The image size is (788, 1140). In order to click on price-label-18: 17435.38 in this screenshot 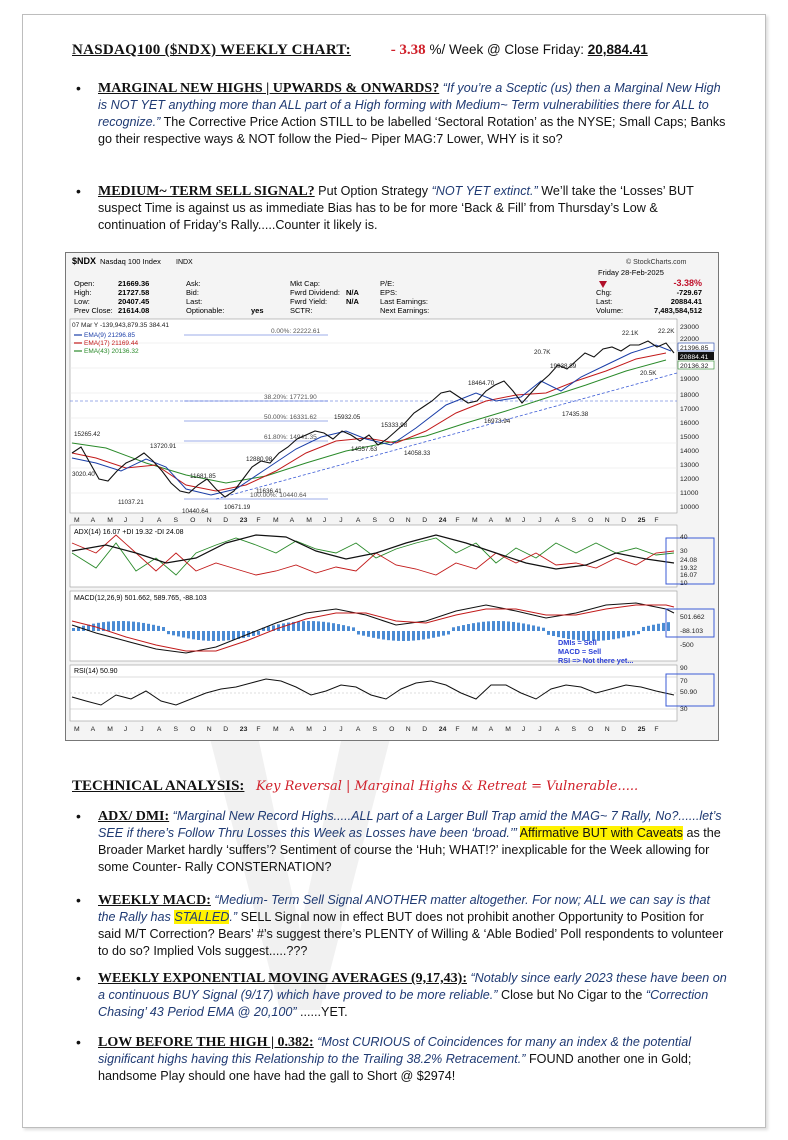, I will do `click(575, 414)`.